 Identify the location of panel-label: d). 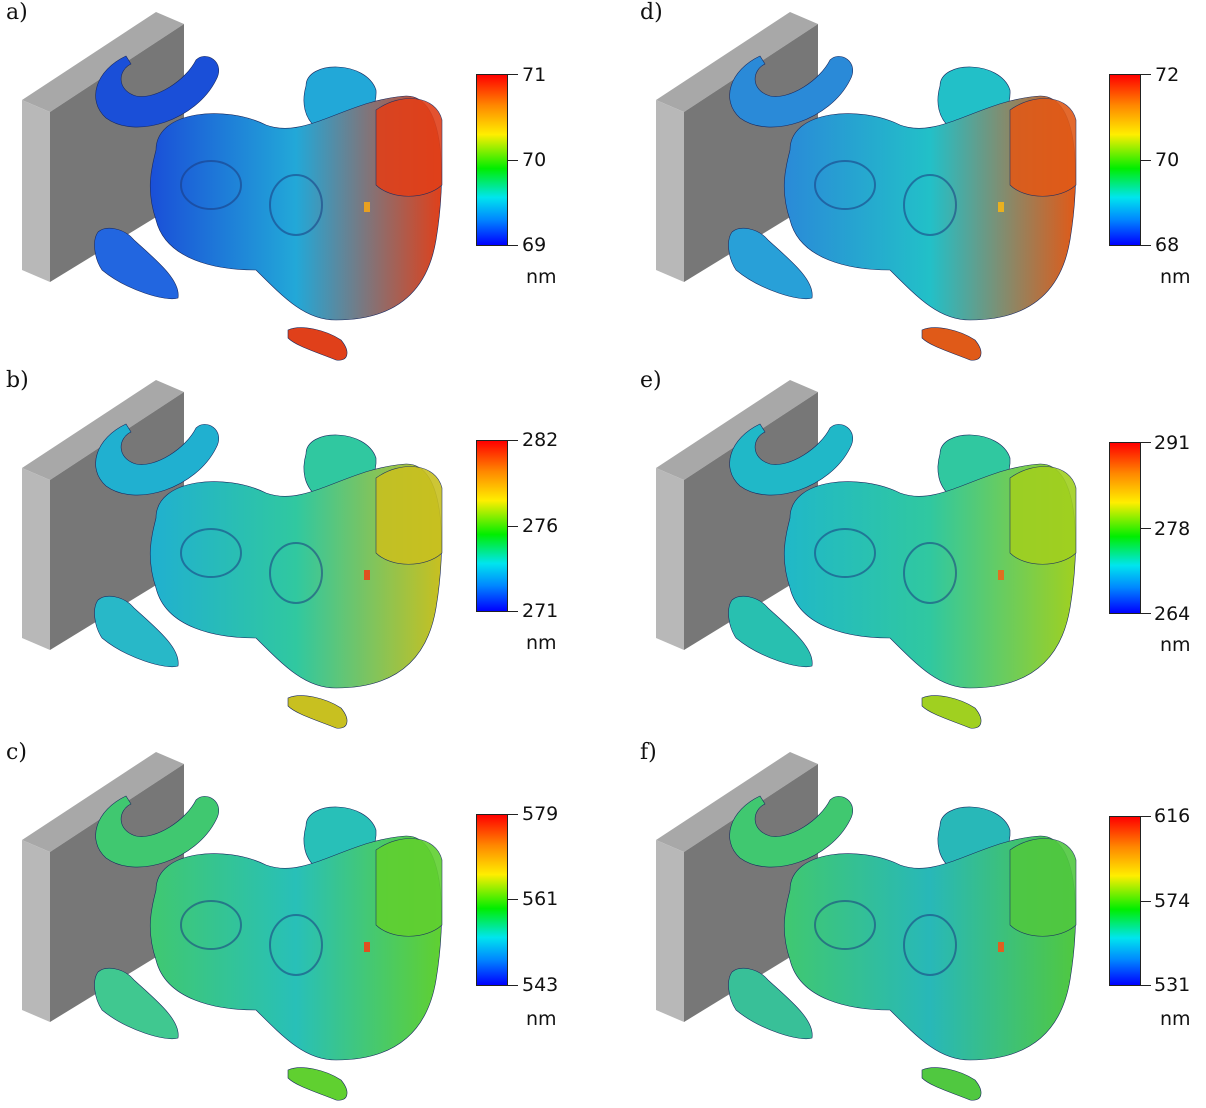
(651, 12).